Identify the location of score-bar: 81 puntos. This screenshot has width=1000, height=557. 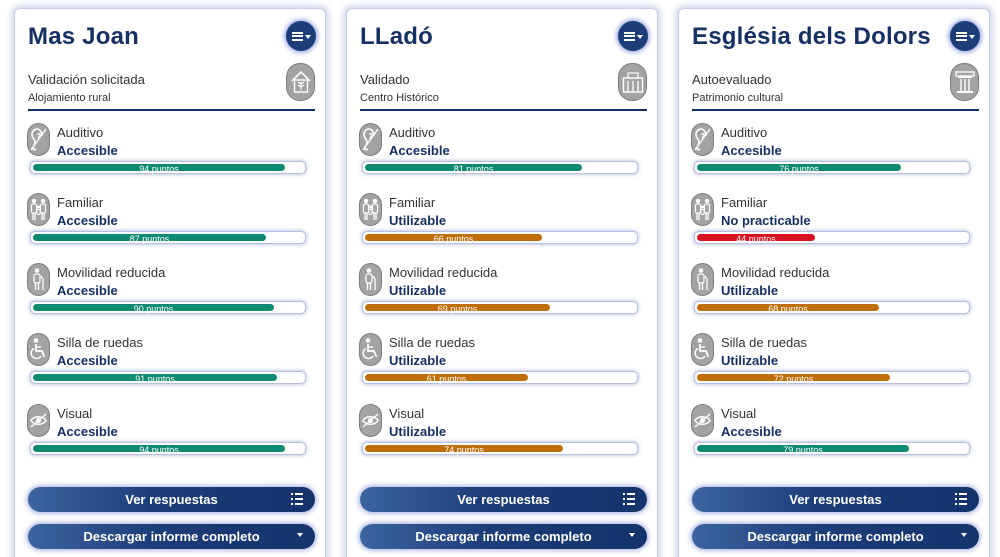
(500, 167).